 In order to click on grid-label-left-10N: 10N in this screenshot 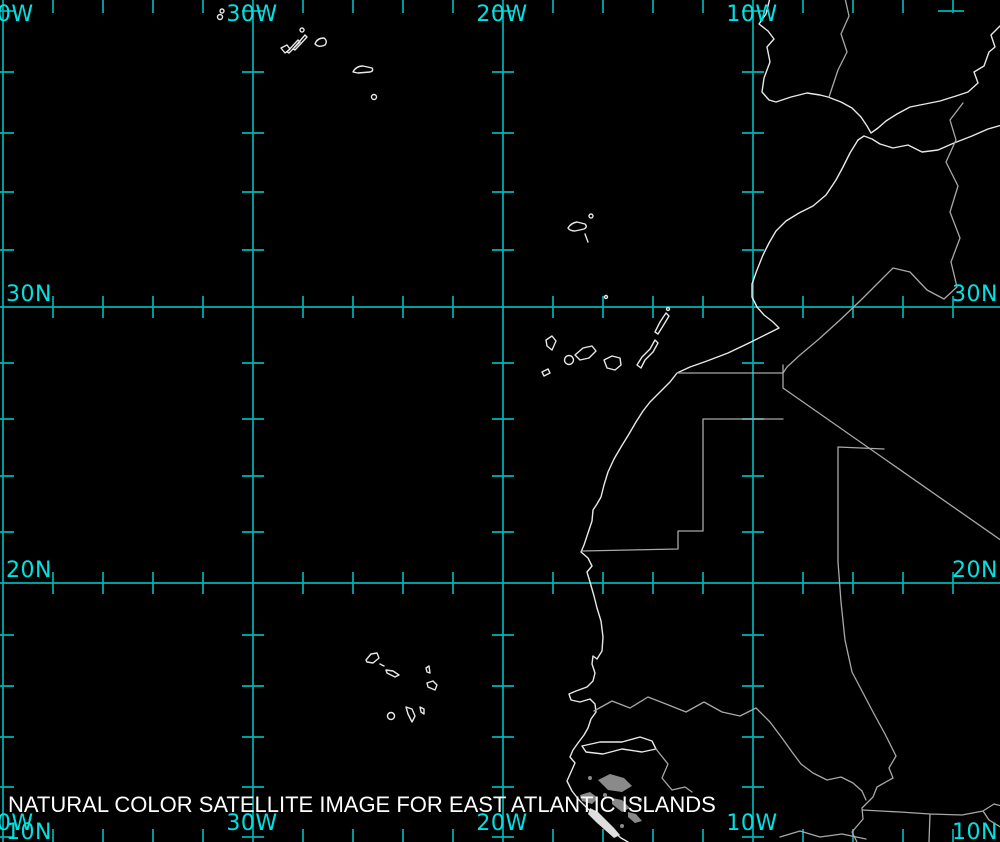, I will do `click(29, 831)`.